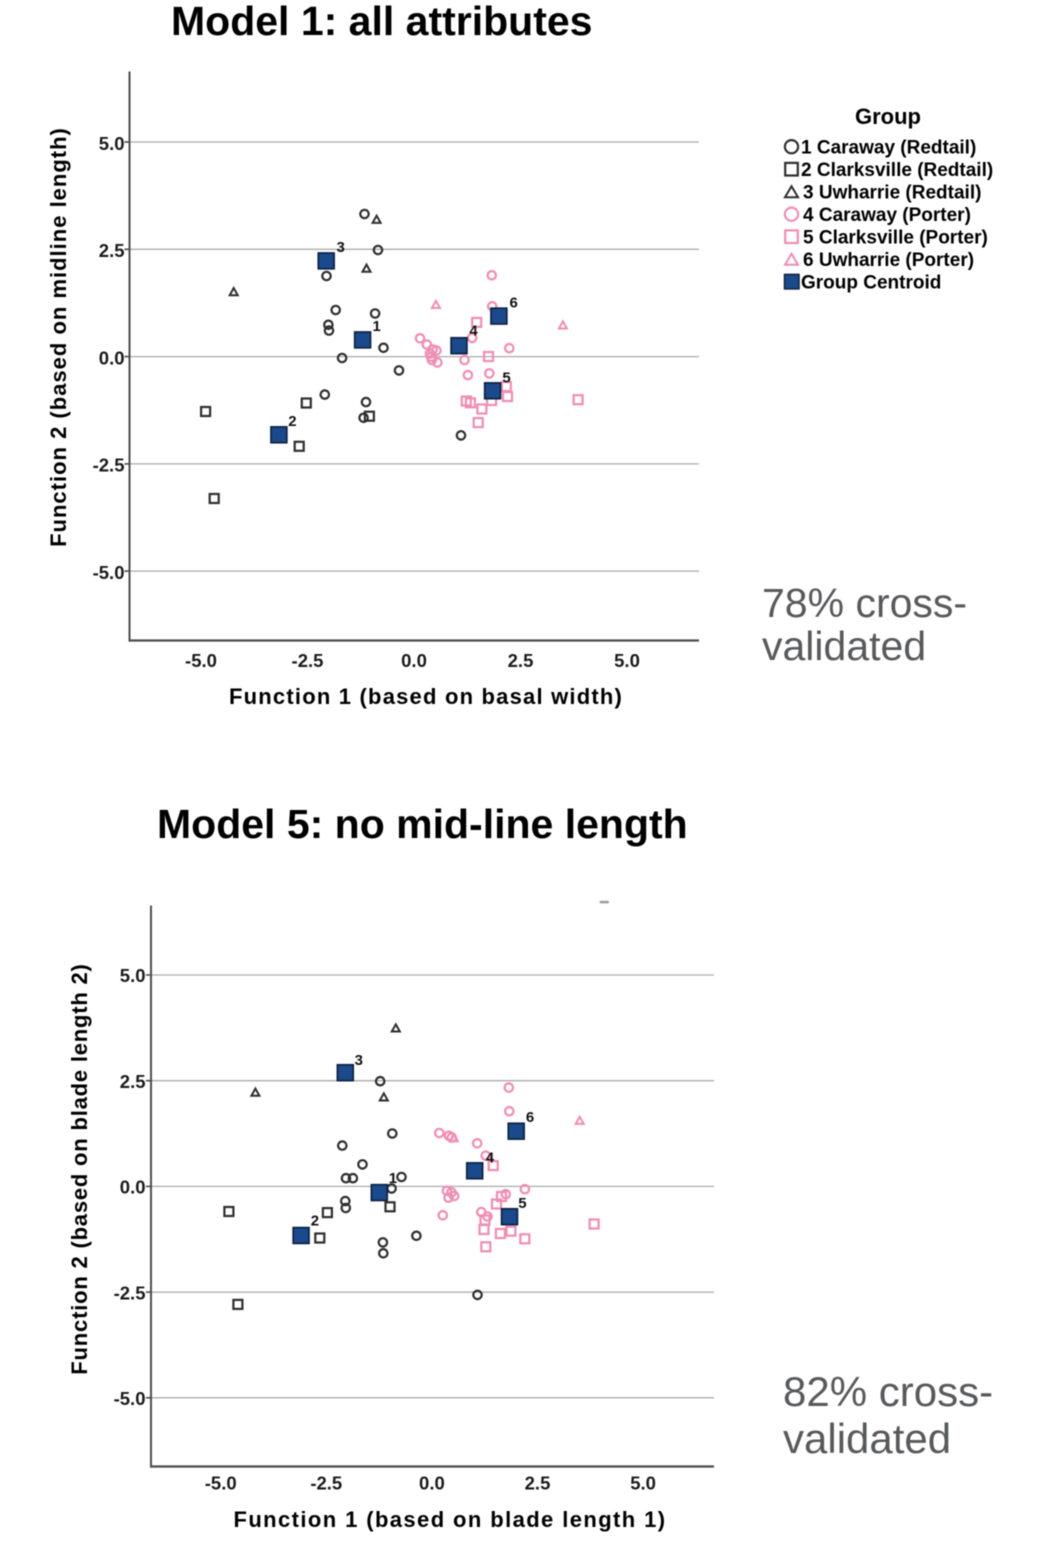 The height and width of the screenshot is (1554, 1047). Describe the element at coordinates (897, 170) in the screenshot. I see `svg-text: 2 Clarksville (Redtail)` at that location.